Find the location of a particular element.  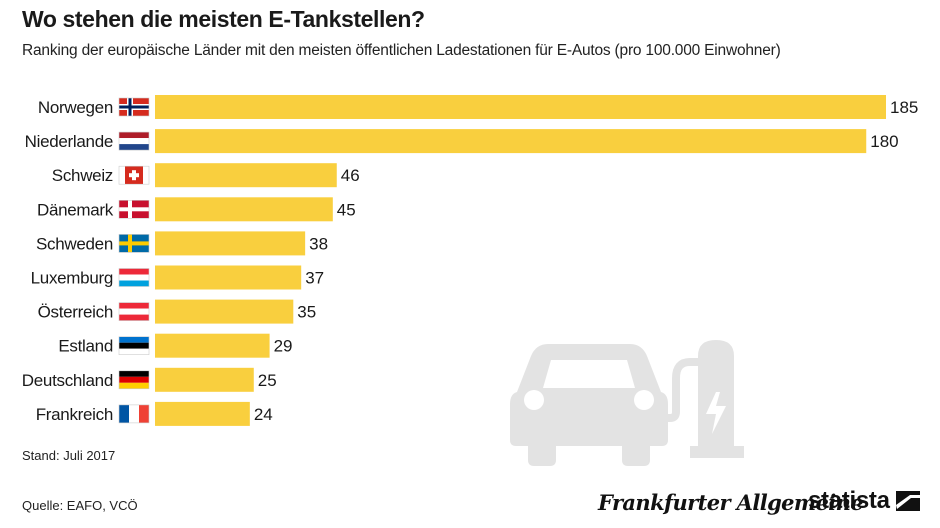

value-label: 38 is located at coordinates (318, 243).